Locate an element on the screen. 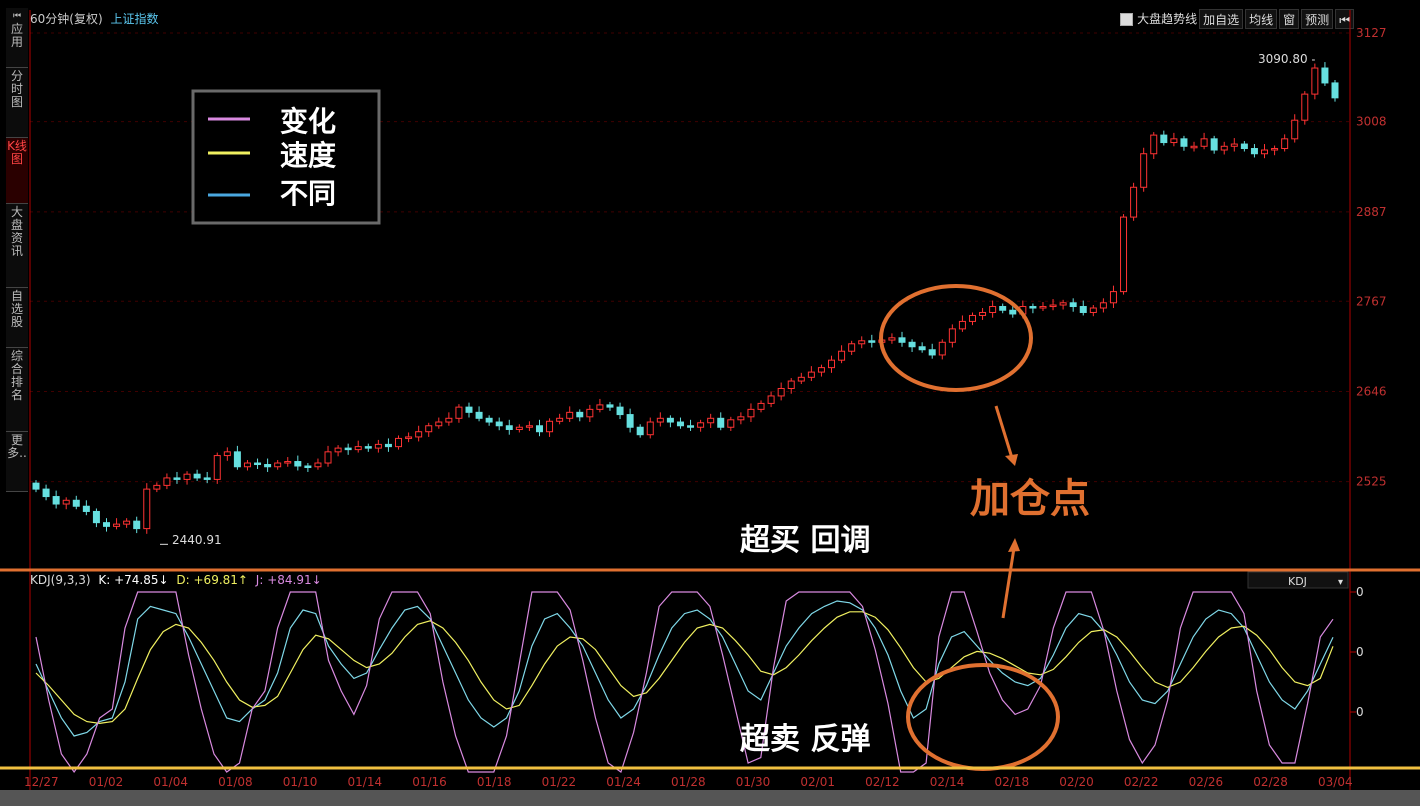  x-tick-label: 02/28 is located at coordinates (1270, 782).